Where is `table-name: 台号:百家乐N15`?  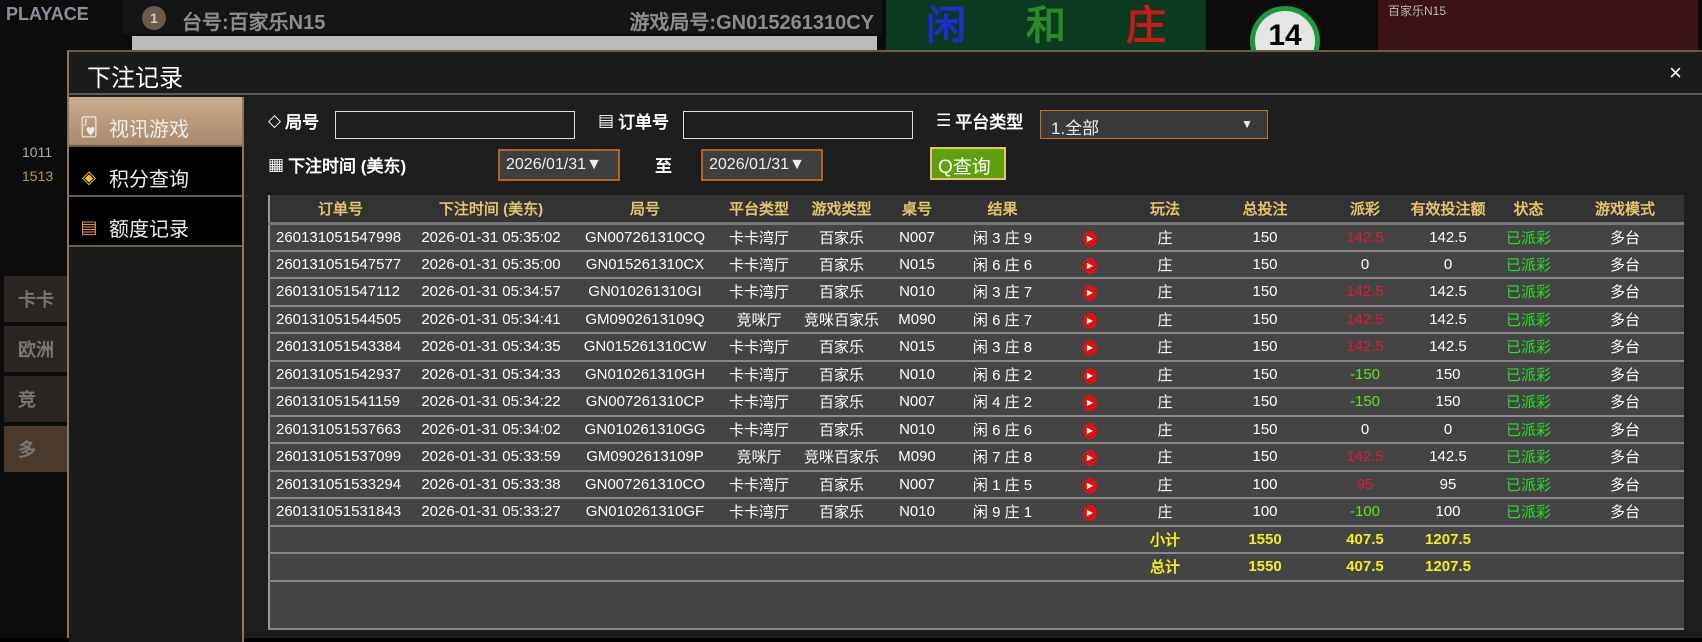 table-name: 台号:百家乐N15 is located at coordinates (254, 23).